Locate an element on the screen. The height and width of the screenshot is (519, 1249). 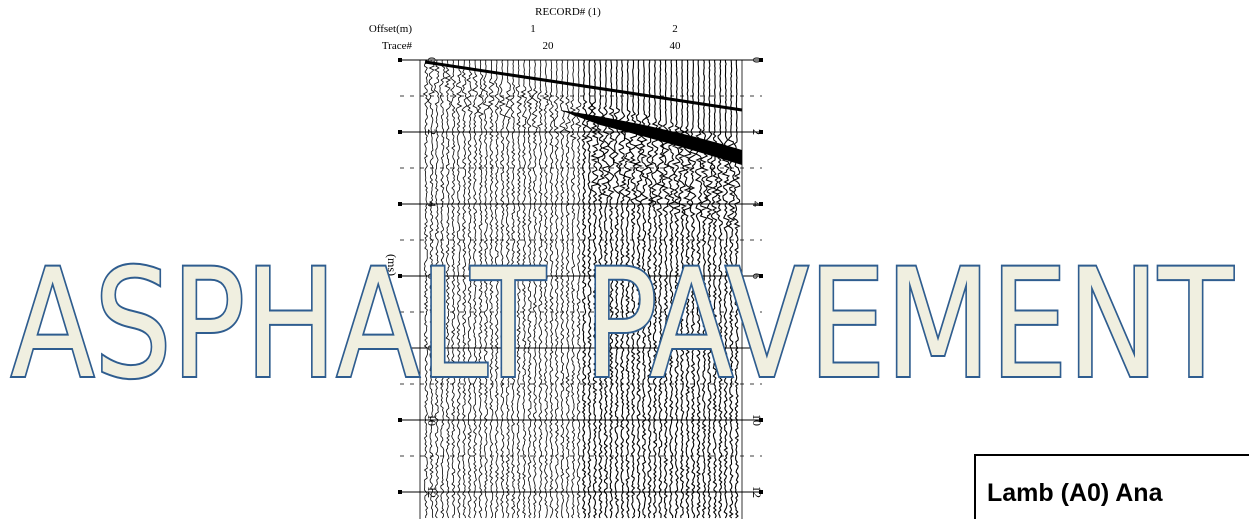
first-arrival is located at coordinates (583, 86).